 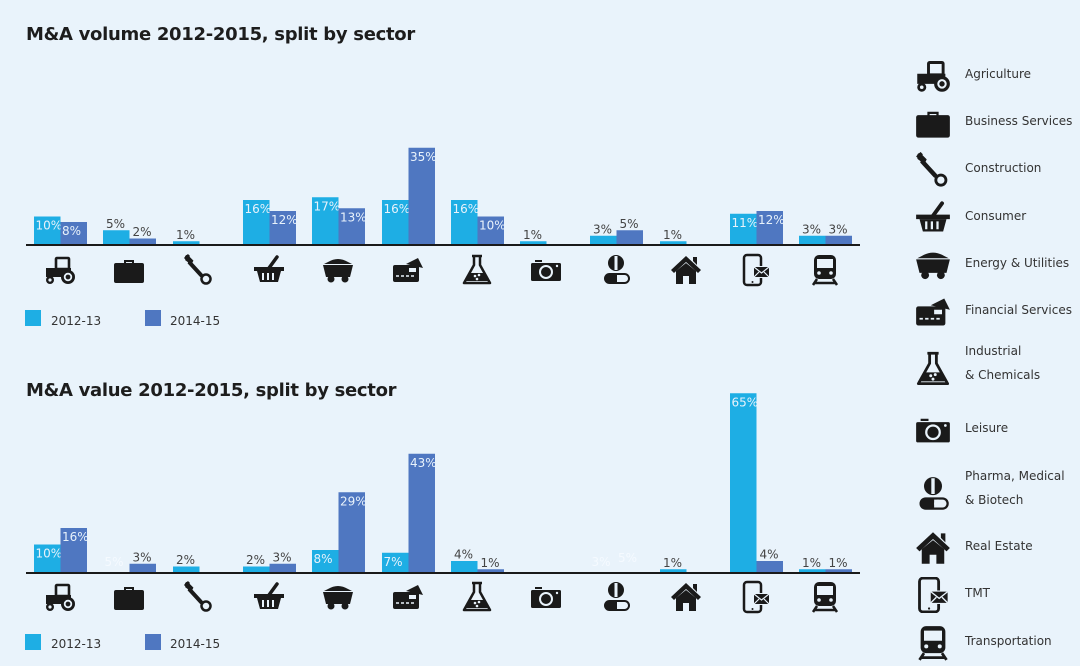 I want to click on bar-label-2014-15-2: 3%, so click(x=142, y=557).